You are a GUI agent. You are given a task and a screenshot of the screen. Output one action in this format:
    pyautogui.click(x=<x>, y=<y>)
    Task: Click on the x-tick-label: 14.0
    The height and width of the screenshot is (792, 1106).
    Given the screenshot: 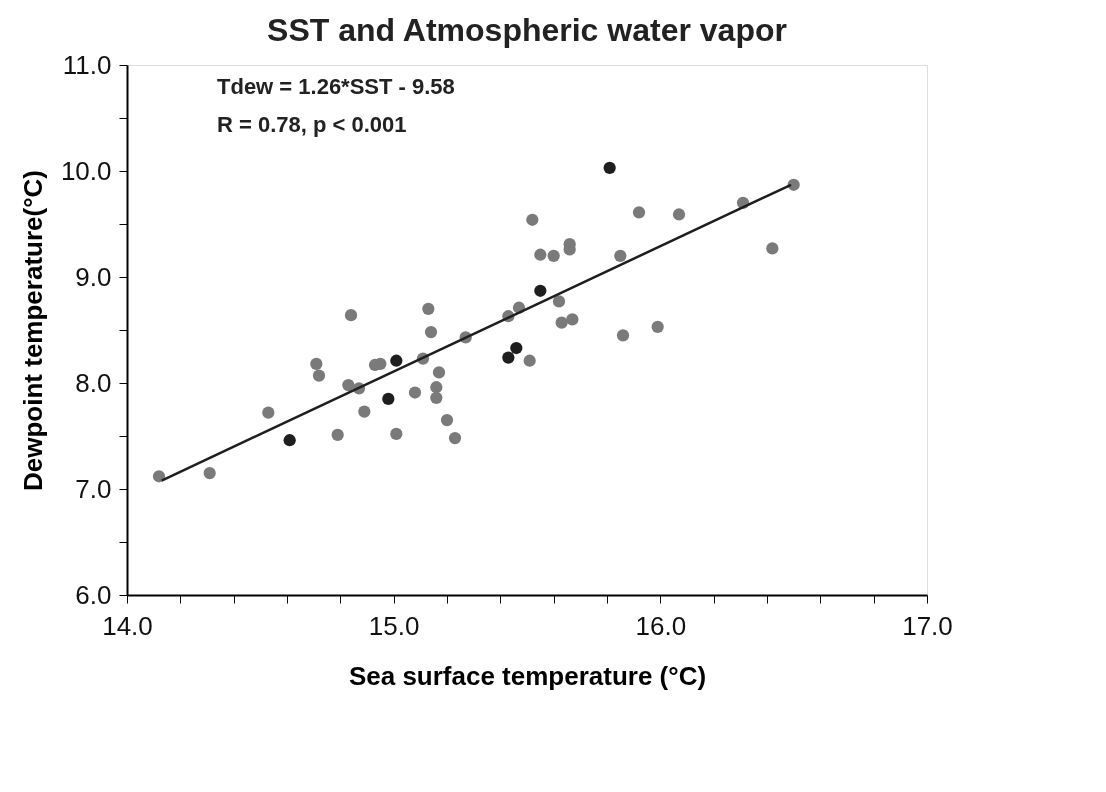 What is the action you would take?
    pyautogui.click(x=127, y=625)
    